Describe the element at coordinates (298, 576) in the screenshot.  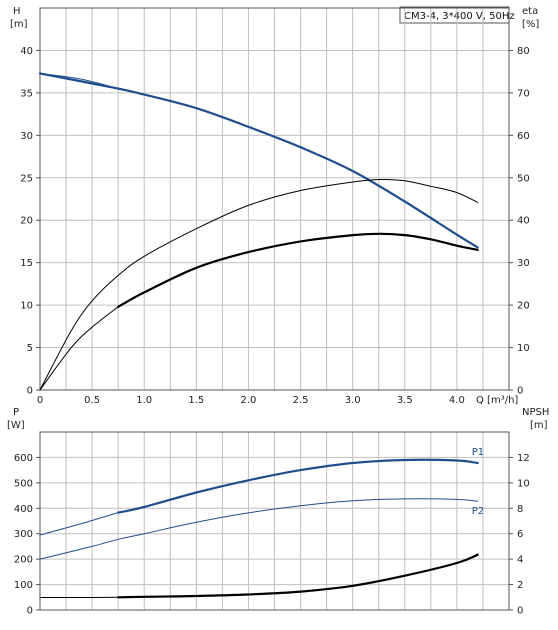
I see `series-line-npsh` at that location.